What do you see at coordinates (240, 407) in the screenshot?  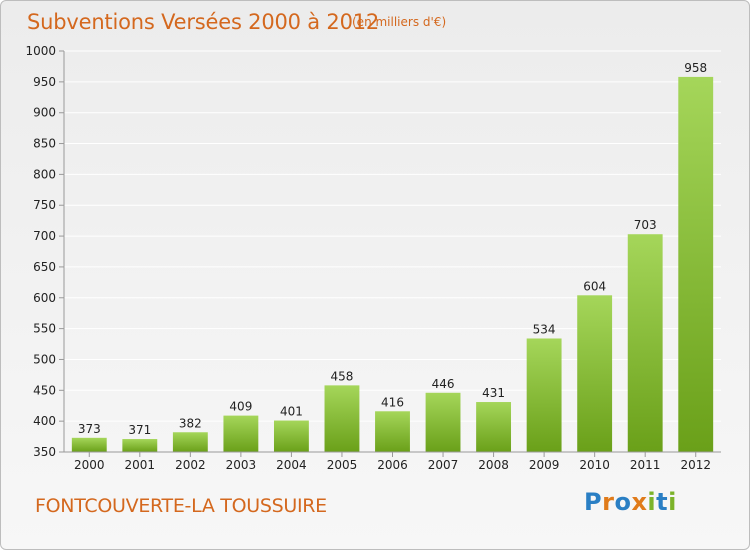 I see `value-label: 409` at bounding box center [240, 407].